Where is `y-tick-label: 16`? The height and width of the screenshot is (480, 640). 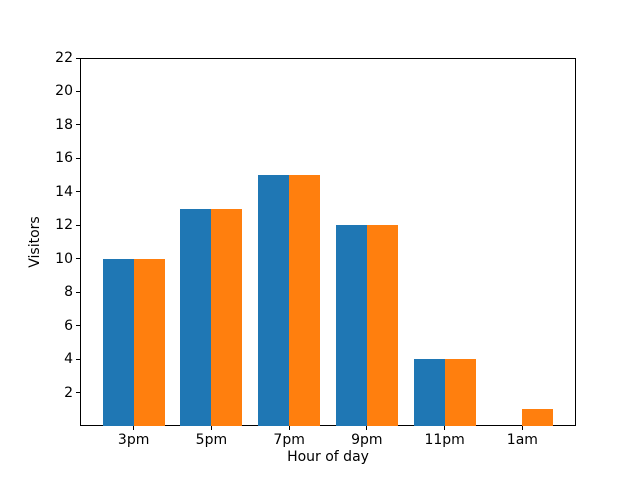
y-tick-label: 16 is located at coordinates (64, 158).